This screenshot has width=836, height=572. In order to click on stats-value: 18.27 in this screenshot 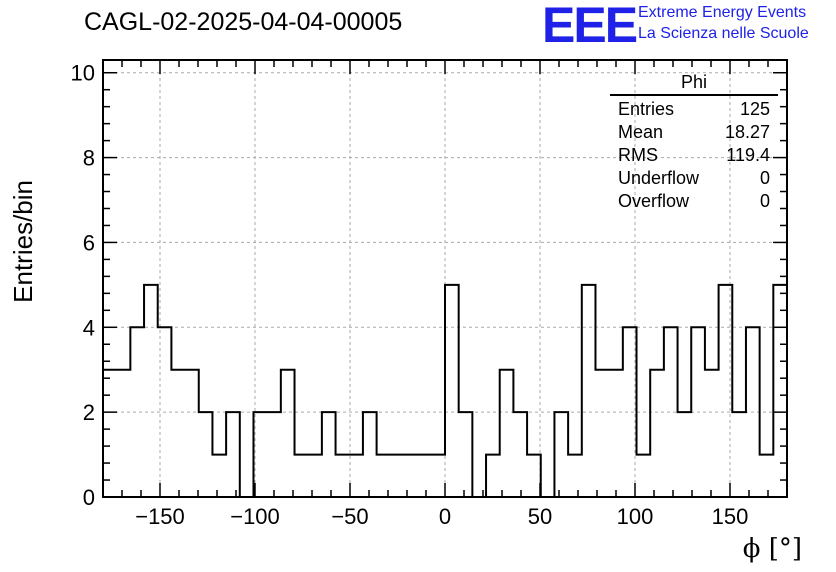, I will do `click(747, 132)`.